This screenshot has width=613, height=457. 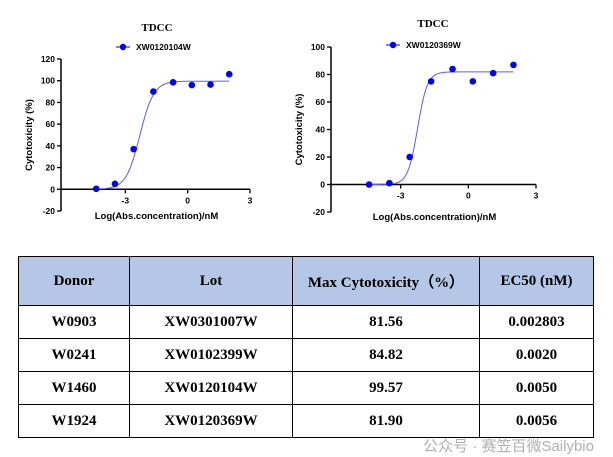 I want to click on cell: W0903, so click(x=74, y=322).